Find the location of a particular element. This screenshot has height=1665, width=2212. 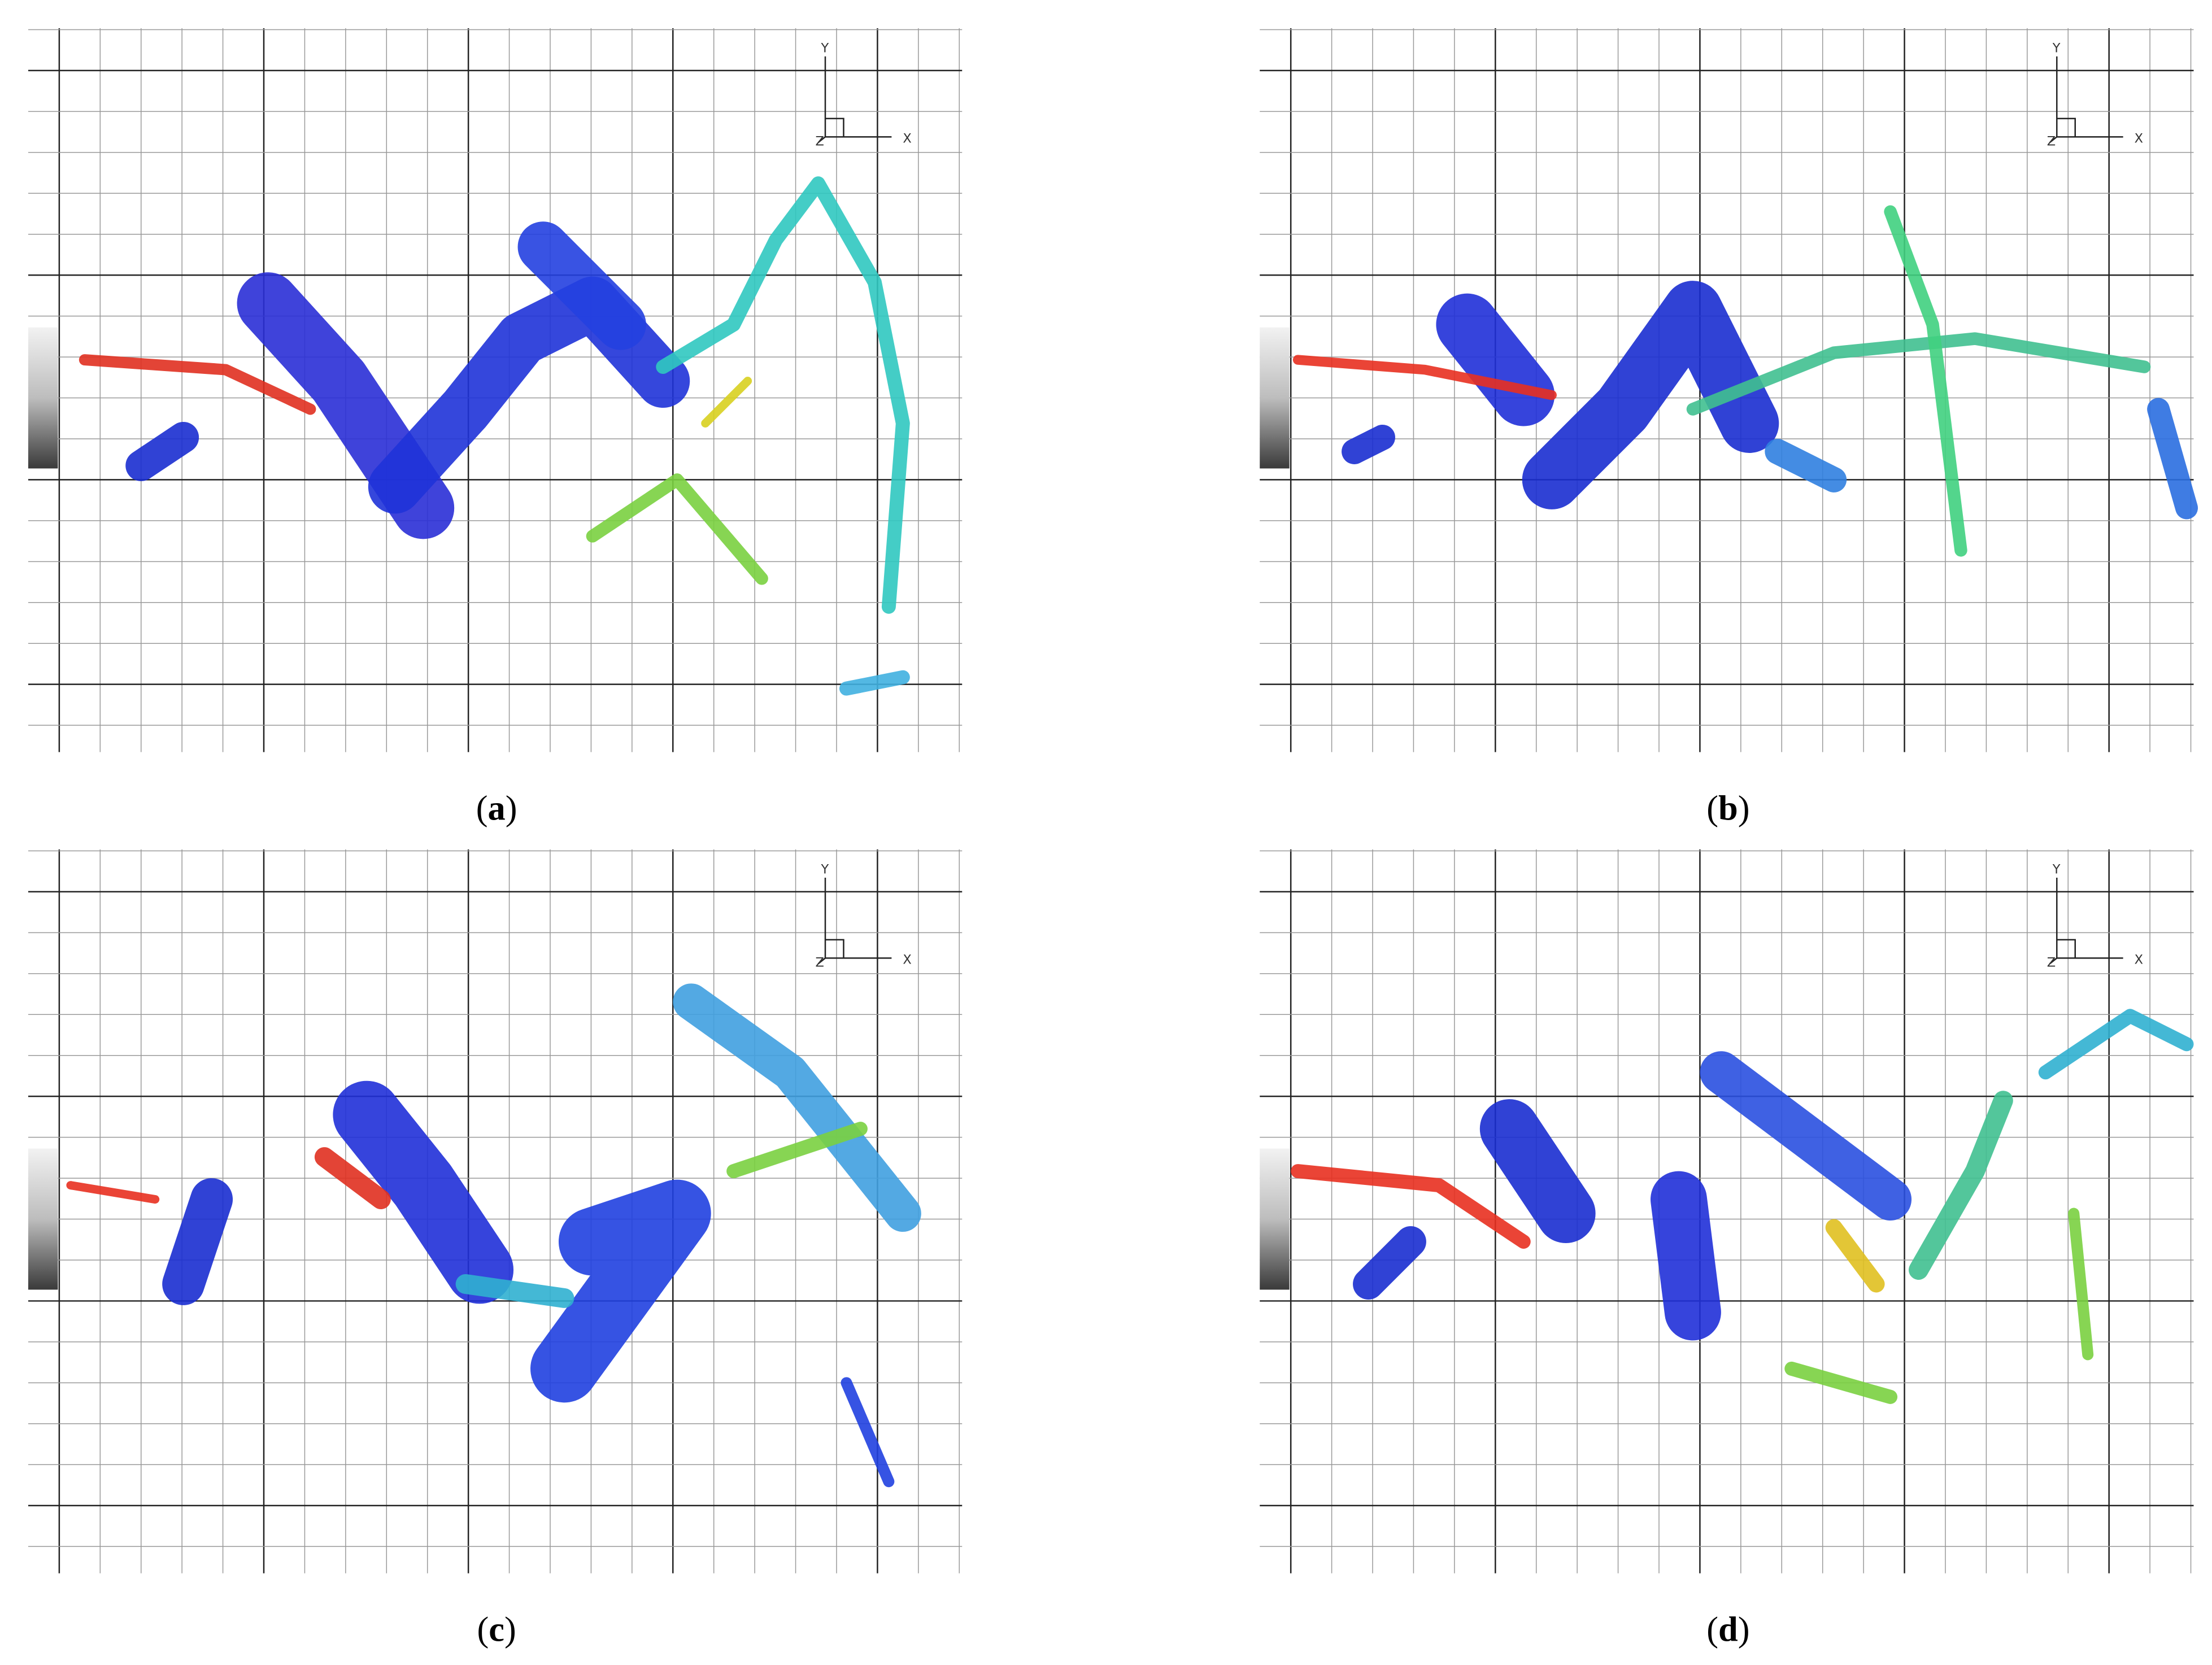

caption-part: a is located at coordinates (496, 808).